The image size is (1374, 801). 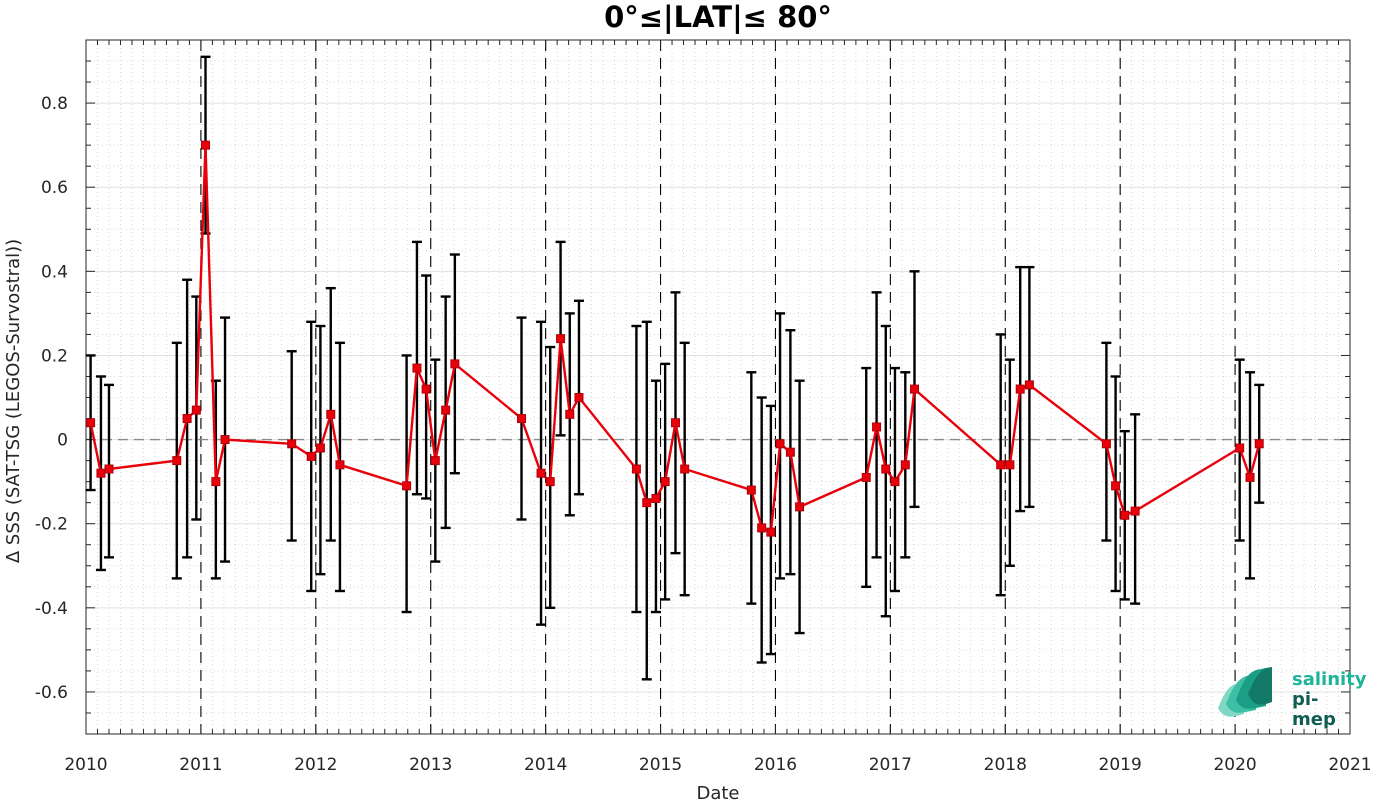 What do you see at coordinates (54, 104) in the screenshot?
I see `y-tick-label: 0.8` at bounding box center [54, 104].